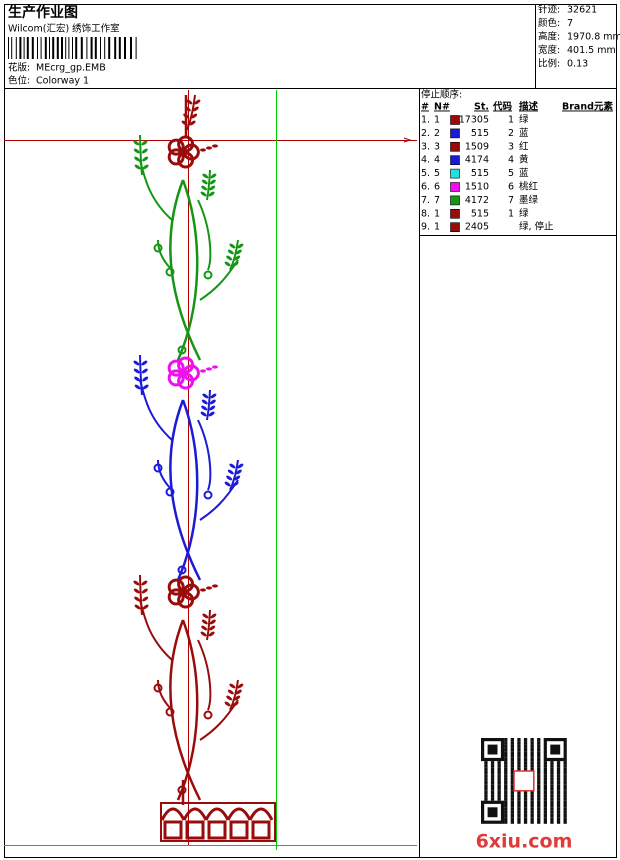 Image resolution: width=620 pixels, height=860 pixels. I want to click on flower-center, so click(183, 373).